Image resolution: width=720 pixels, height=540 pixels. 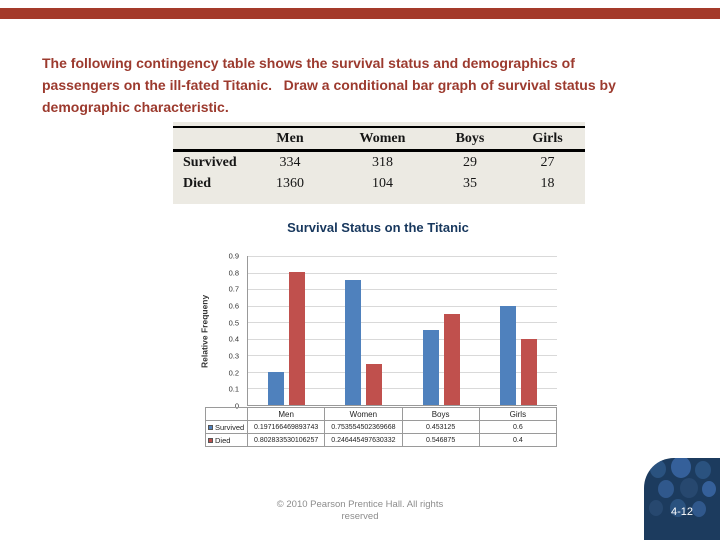 I want to click on contingency-header-girls: Girls, so click(x=547, y=138).